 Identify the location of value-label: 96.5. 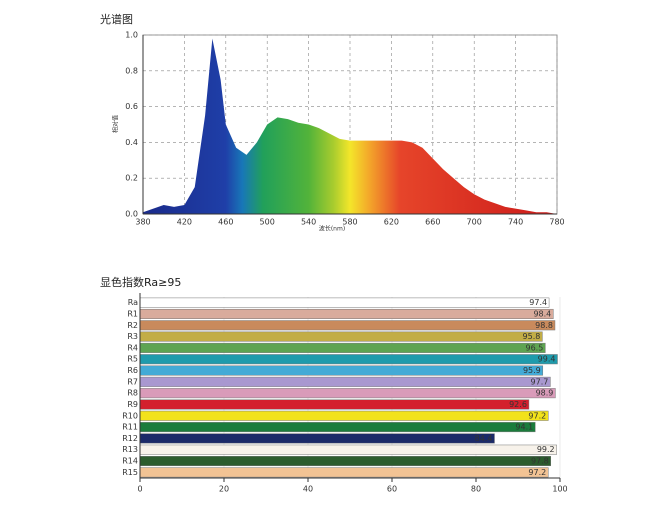
(534, 347).